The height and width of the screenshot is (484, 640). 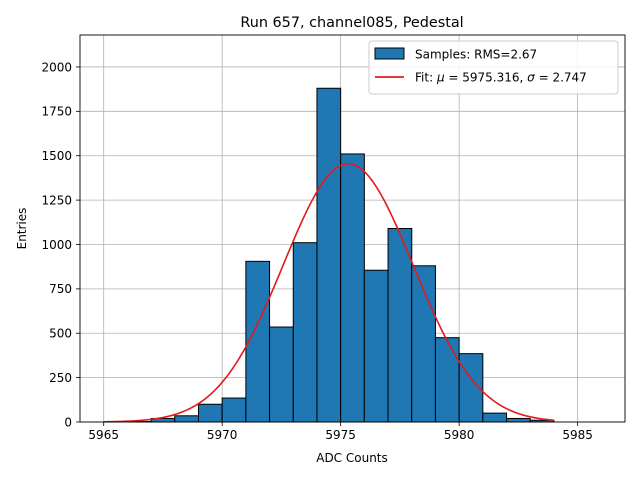 I want to click on legend-box, so click(x=493, y=67).